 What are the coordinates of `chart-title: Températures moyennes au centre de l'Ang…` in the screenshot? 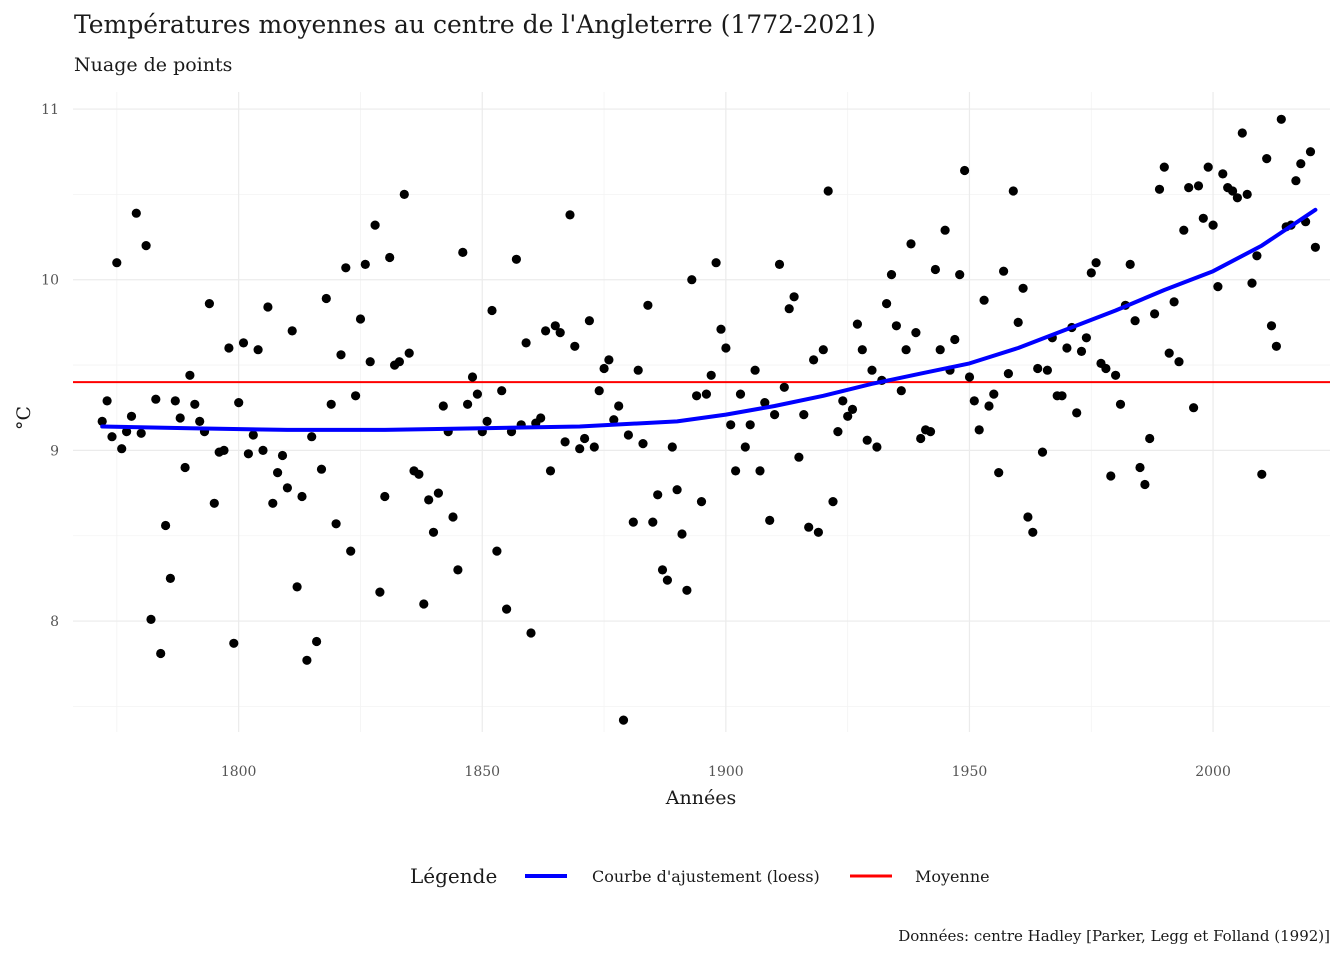 It's located at (475, 24).